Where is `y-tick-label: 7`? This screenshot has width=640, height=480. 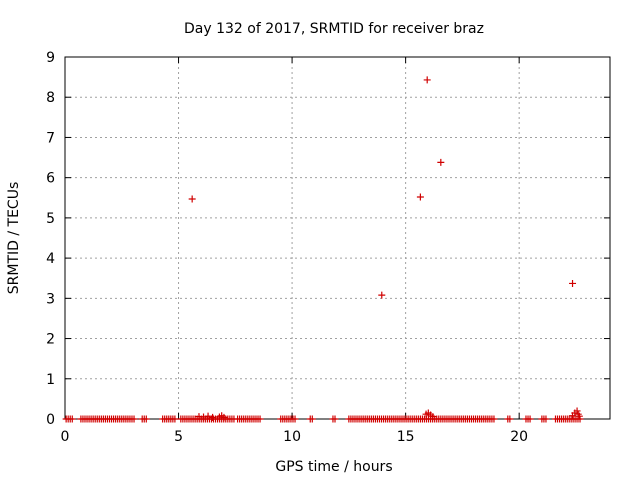
y-tick-label: 7 is located at coordinates (50, 138).